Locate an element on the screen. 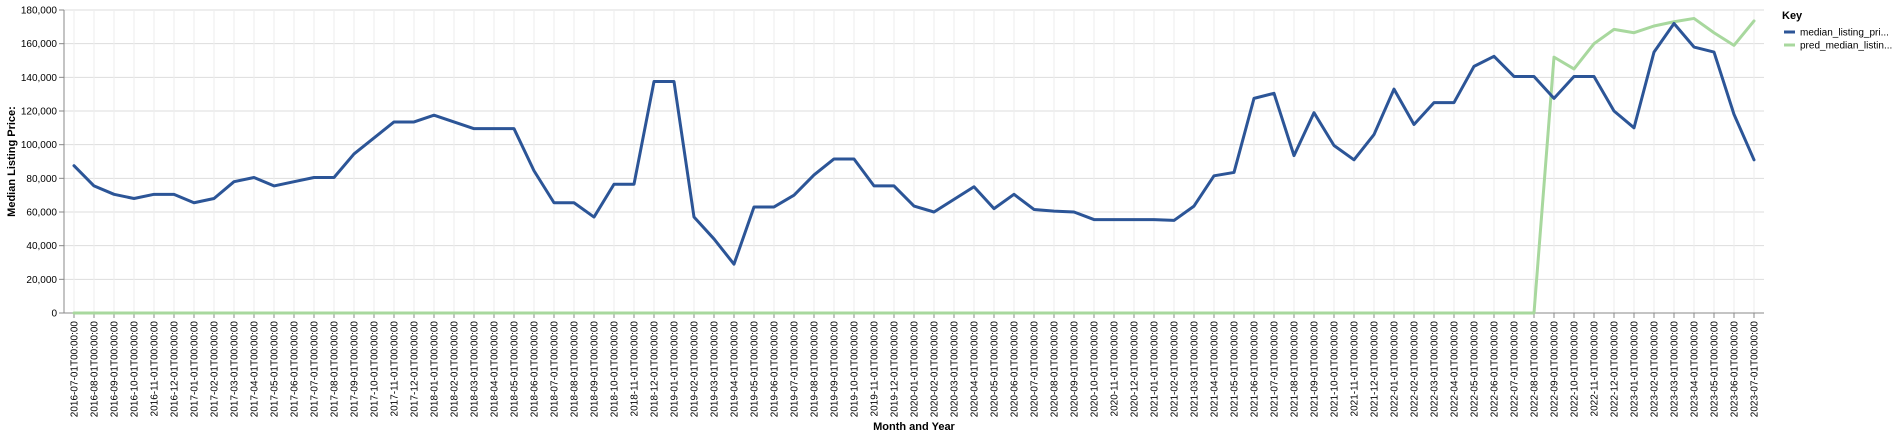  x-tick-label: 2021-05-01T00:00:00 is located at coordinates (1235, 369).